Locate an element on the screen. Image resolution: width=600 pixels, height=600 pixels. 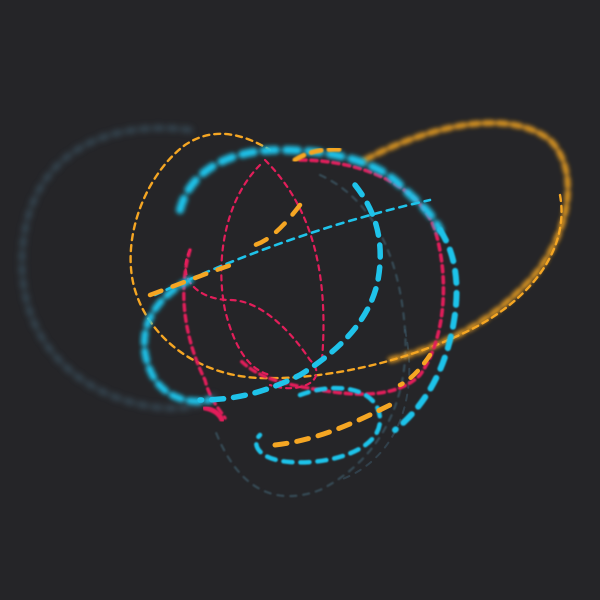
orange-right-dashes is located at coordinates (415, 370).